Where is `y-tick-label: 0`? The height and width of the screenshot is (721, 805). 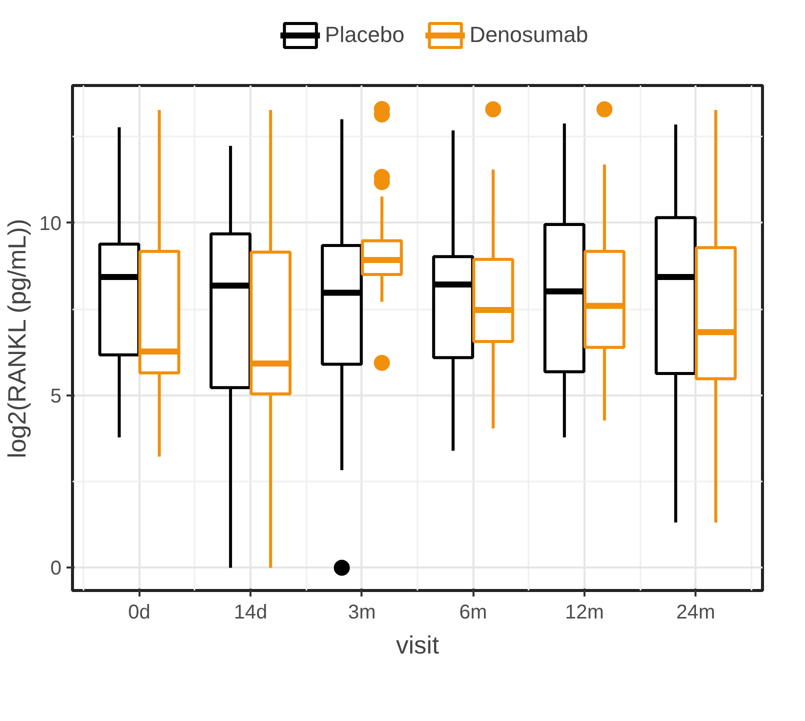 y-tick-label: 0 is located at coordinates (56, 569).